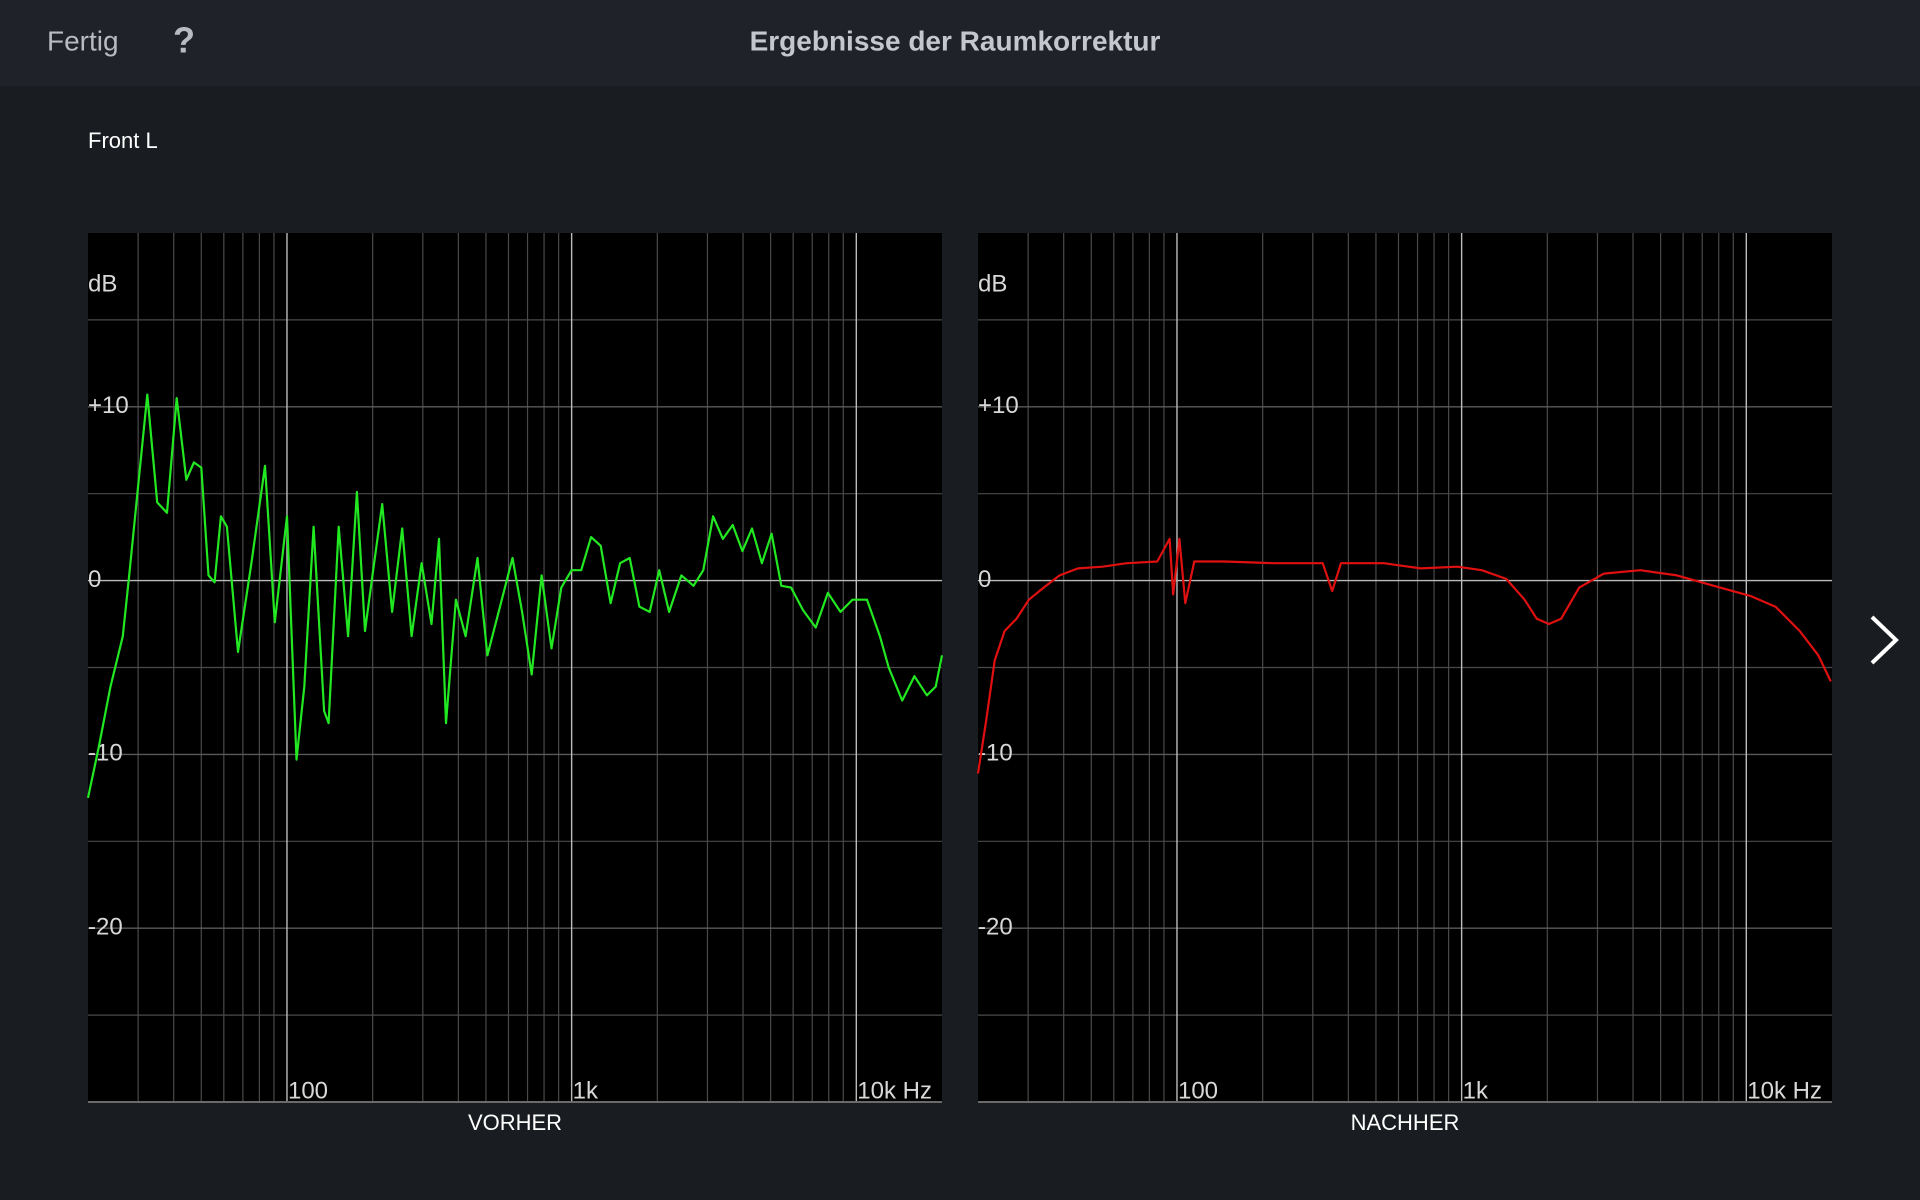  I want to click on x-axis-label: NACHHER, so click(1405, 1122).